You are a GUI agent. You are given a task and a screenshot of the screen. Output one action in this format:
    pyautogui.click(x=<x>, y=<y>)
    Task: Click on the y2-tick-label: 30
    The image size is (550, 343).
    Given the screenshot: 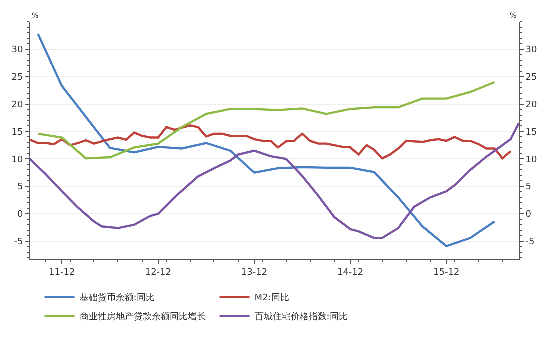 What is the action you would take?
    pyautogui.click(x=532, y=51)
    